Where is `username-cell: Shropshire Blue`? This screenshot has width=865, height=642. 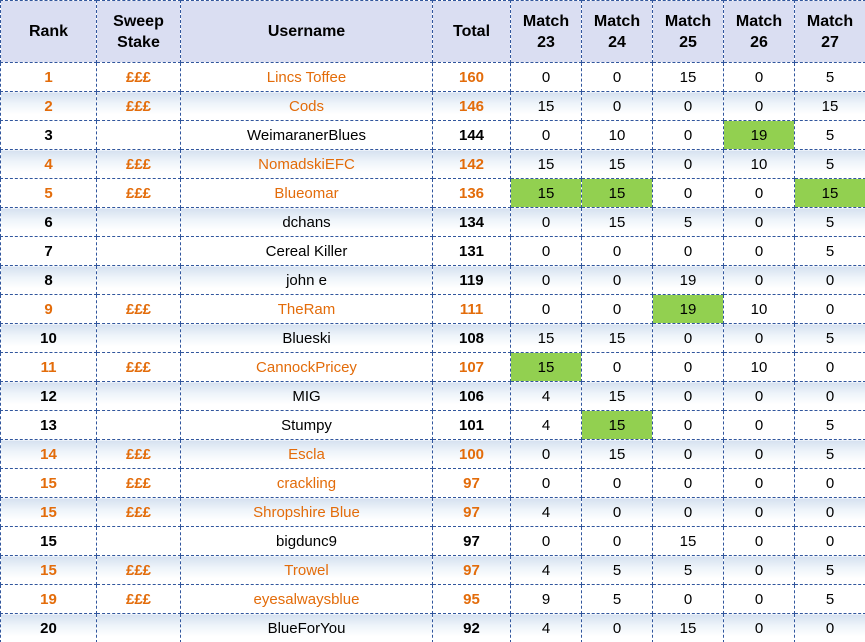 username-cell: Shropshire Blue is located at coordinates (306, 512).